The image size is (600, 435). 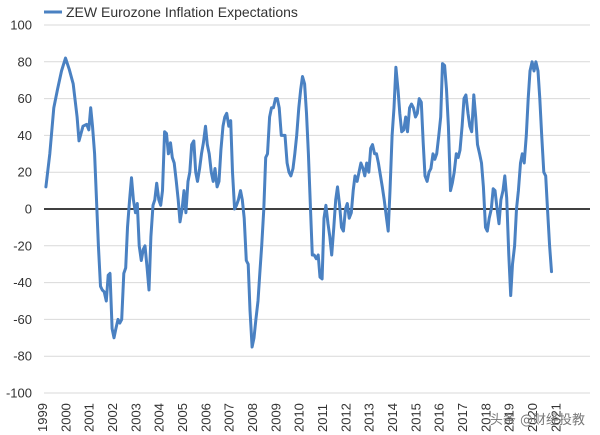 I want to click on y-axis-ticks: 100 80 60 40 20 0 -20 -40 -60 -80 -100, so click(x=19, y=209).